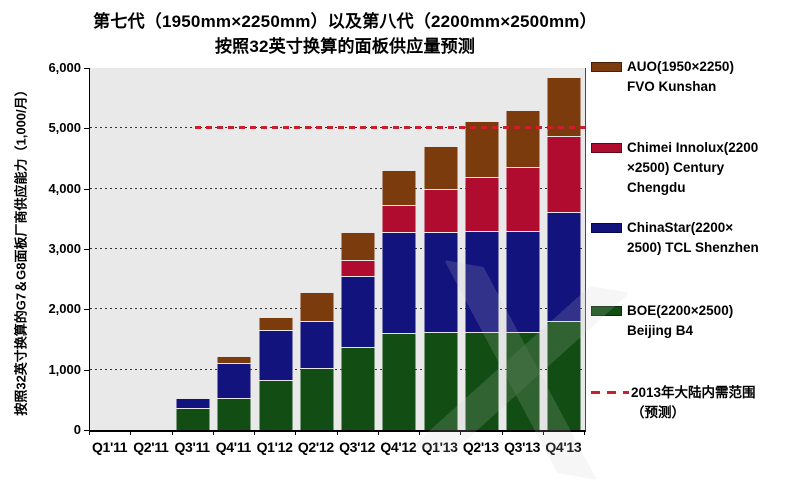  I want to click on y-tick-label-0: 0, so click(77, 429).